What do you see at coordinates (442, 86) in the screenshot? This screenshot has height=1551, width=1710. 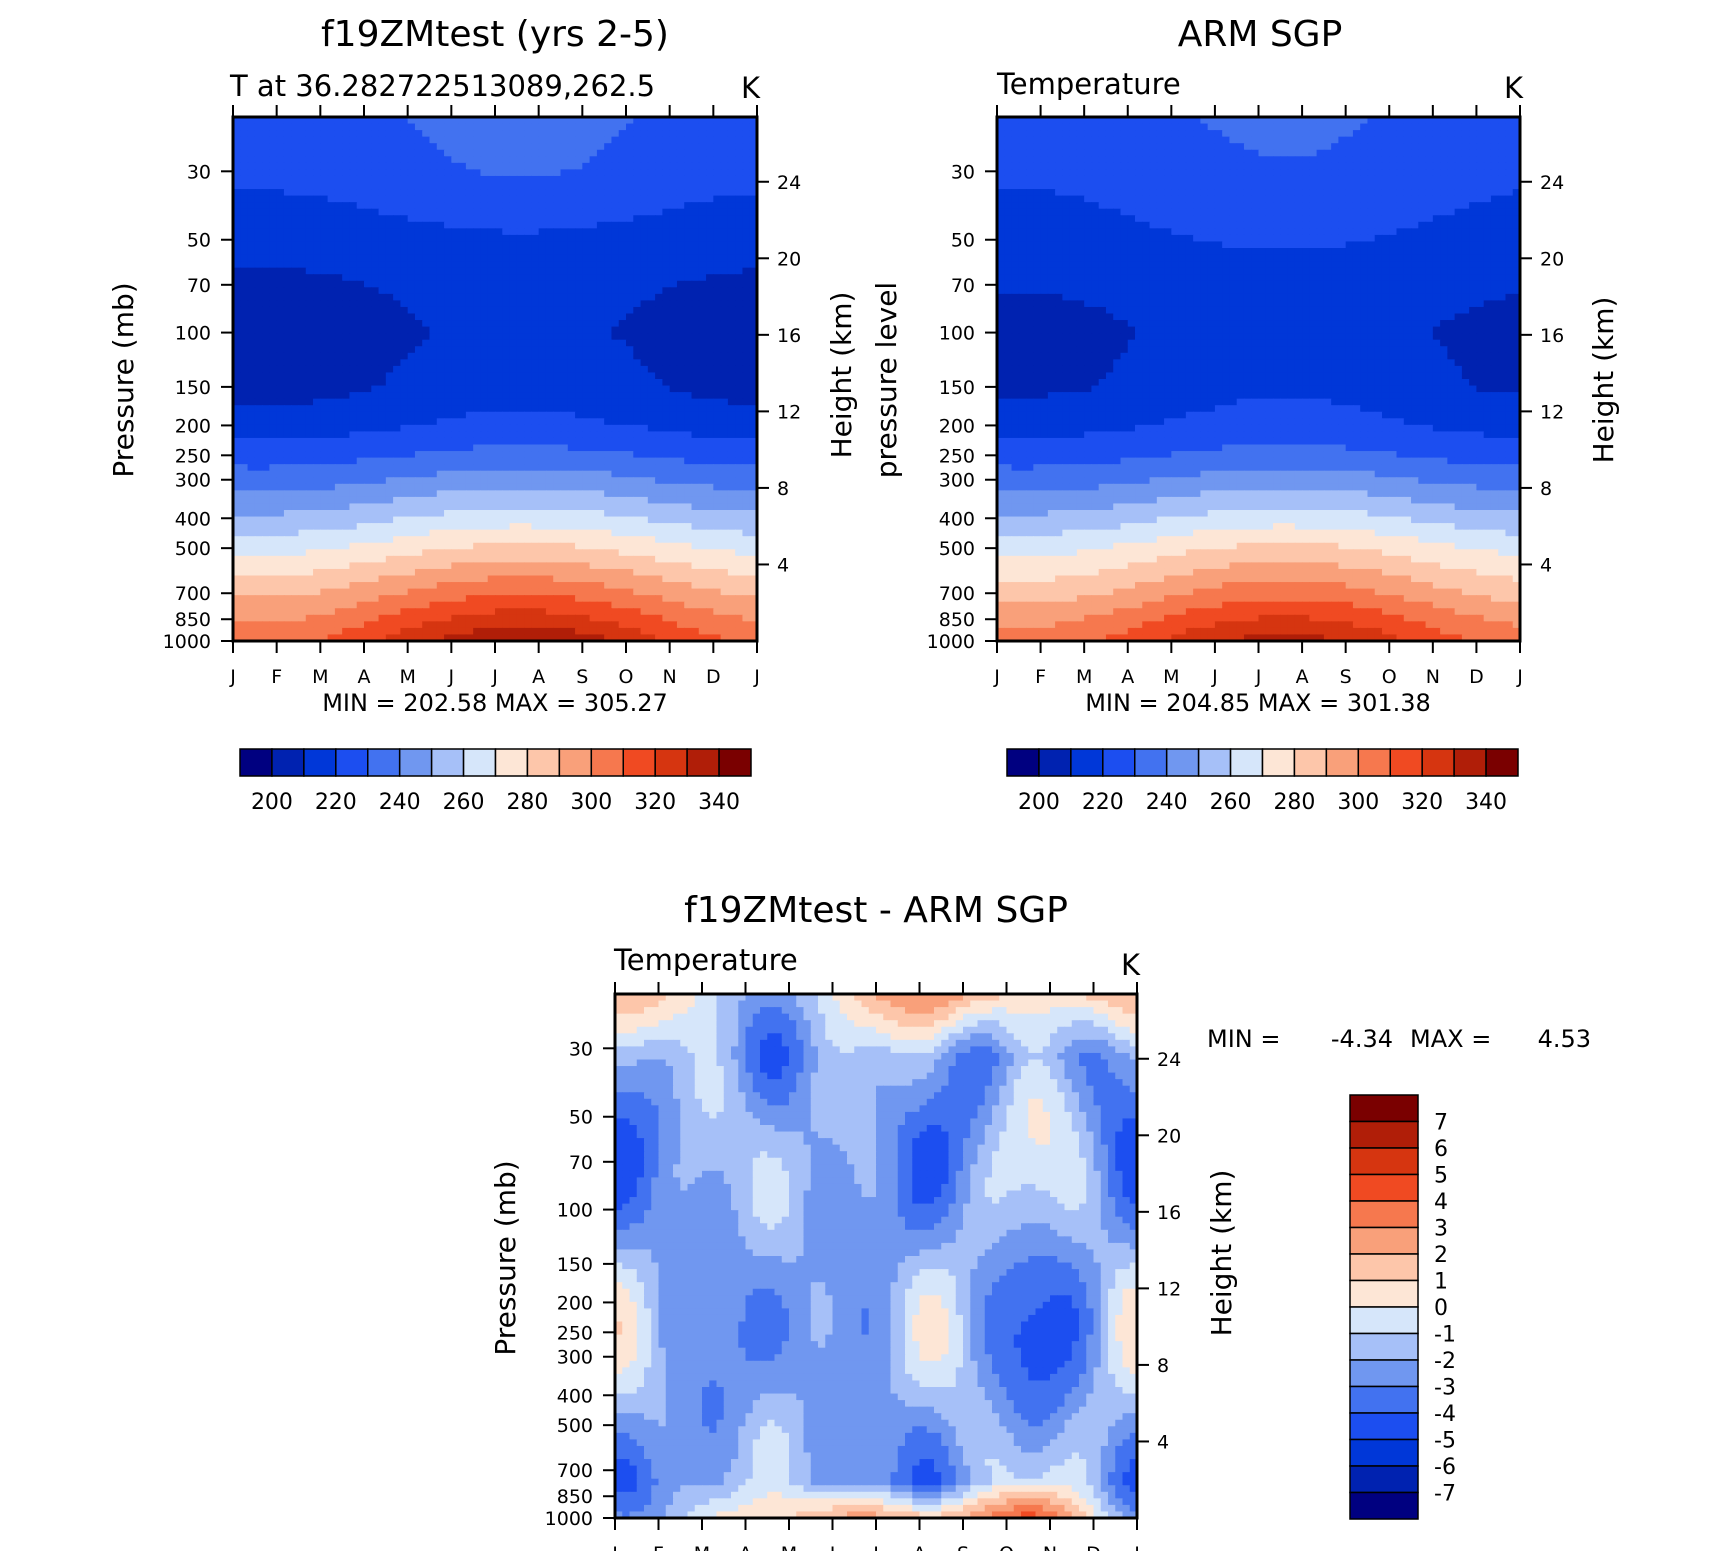 I see `panel1-subtitle: T at 36.282722513089,262.5` at bounding box center [442, 86].